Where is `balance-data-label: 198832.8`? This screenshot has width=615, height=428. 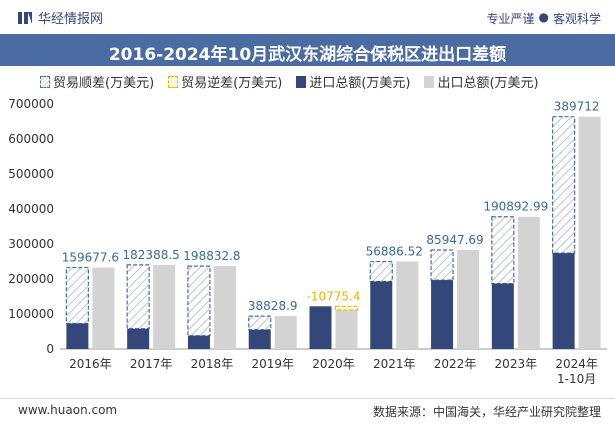 balance-data-label: 198832.8 is located at coordinates (211, 256).